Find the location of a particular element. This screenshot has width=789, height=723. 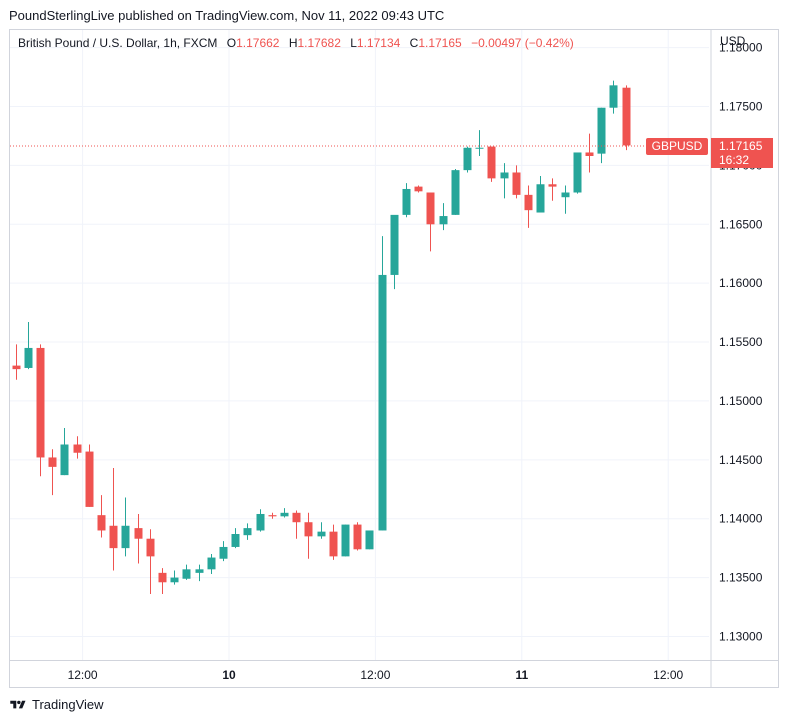

tradingview-logo: TradingView is located at coordinates (56, 704).